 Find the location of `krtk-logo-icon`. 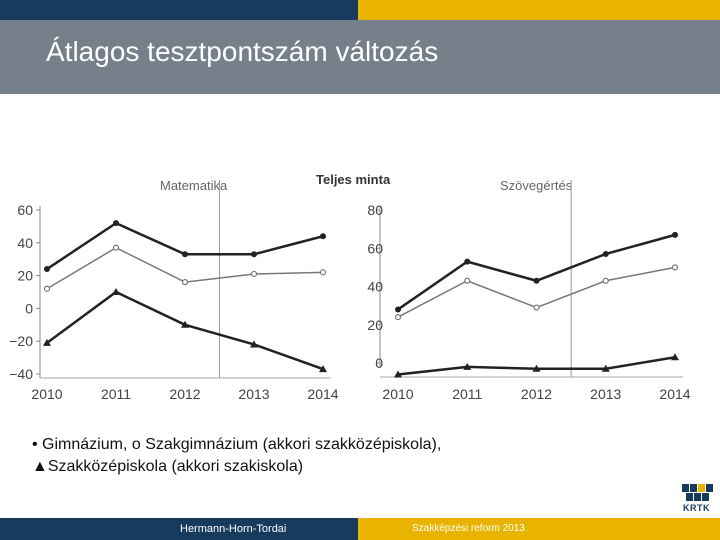

krtk-logo-icon is located at coordinates (697, 492).